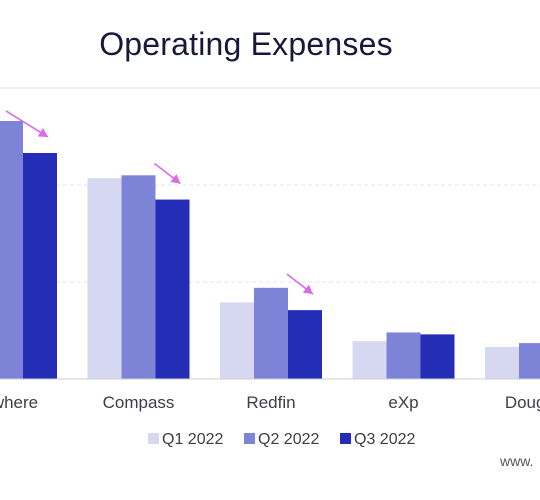 The image size is (540, 500). Describe the element at coordinates (19, 402) in the screenshot. I see `category-label: nywhere` at that location.